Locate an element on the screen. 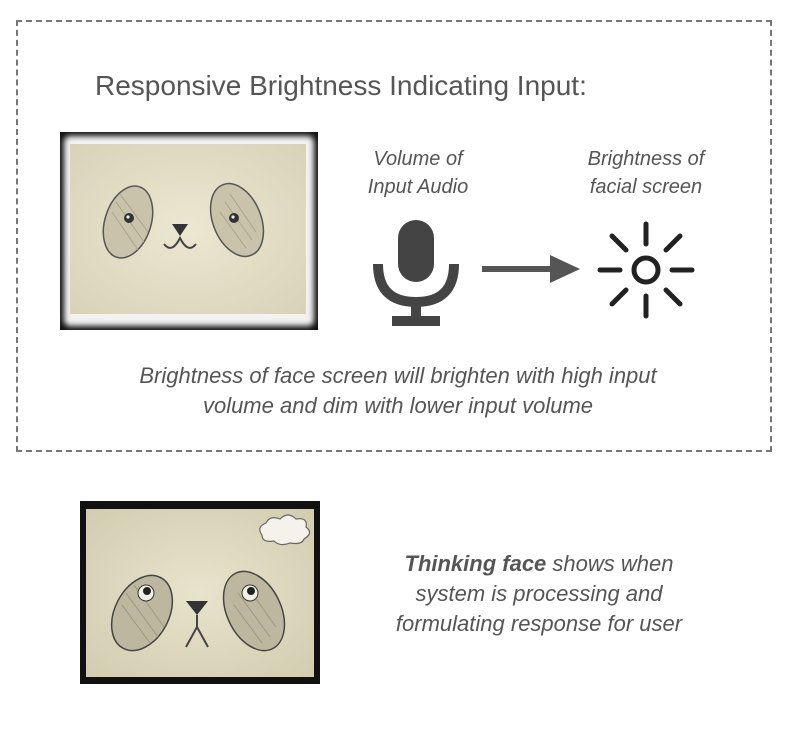  thinking-face-screen is located at coordinates (200, 592).